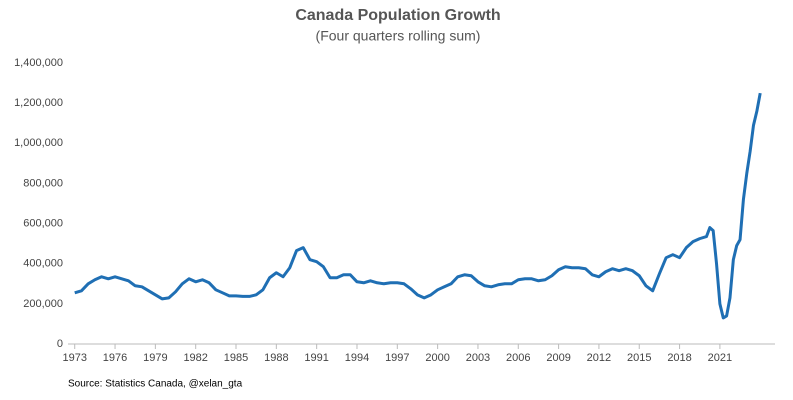 The height and width of the screenshot is (400, 793). I want to click on x-tick-label: 1997, so click(397, 358).